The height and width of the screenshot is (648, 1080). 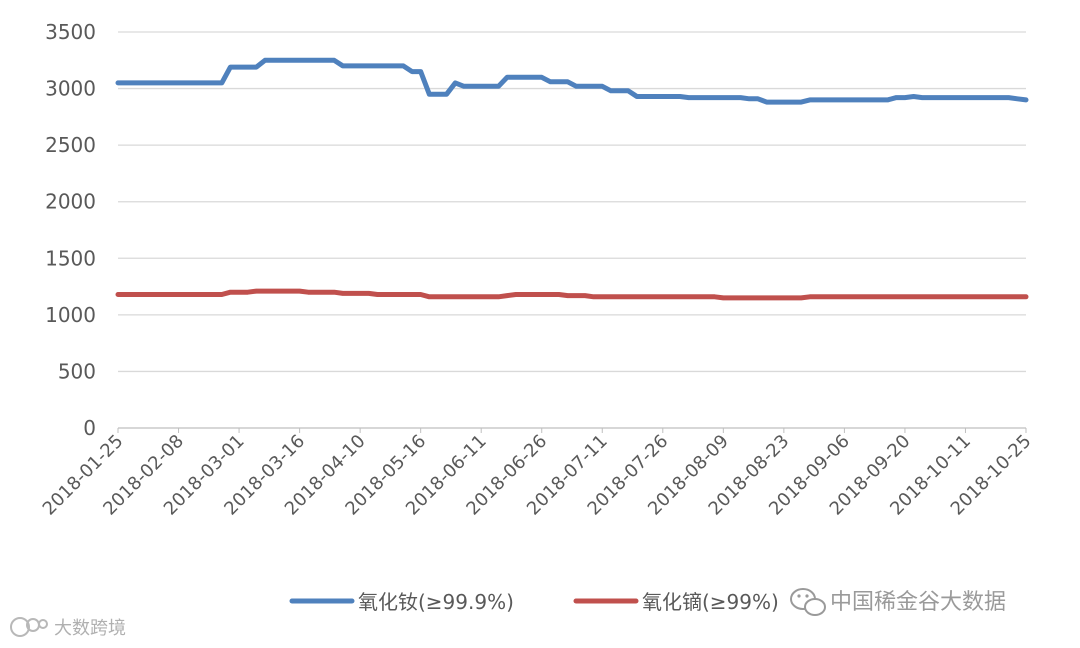 I want to click on y-axis-ticks: 0 500 1000 1500 2000 2500 3000 3500, so click(x=70, y=230).